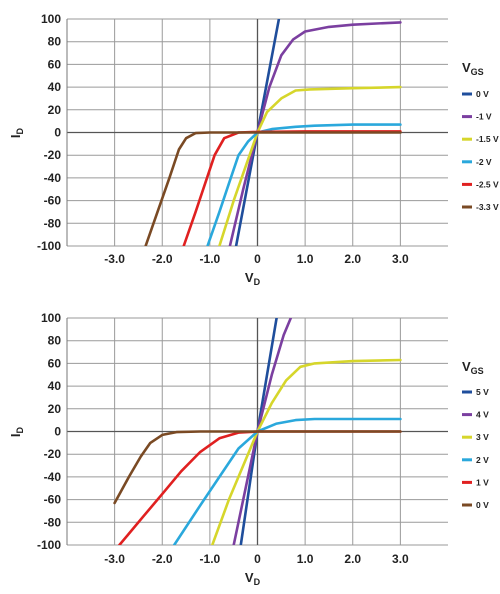  Describe the element at coordinates (482, 415) in the screenshot. I see `legend-label: 4 V` at that location.